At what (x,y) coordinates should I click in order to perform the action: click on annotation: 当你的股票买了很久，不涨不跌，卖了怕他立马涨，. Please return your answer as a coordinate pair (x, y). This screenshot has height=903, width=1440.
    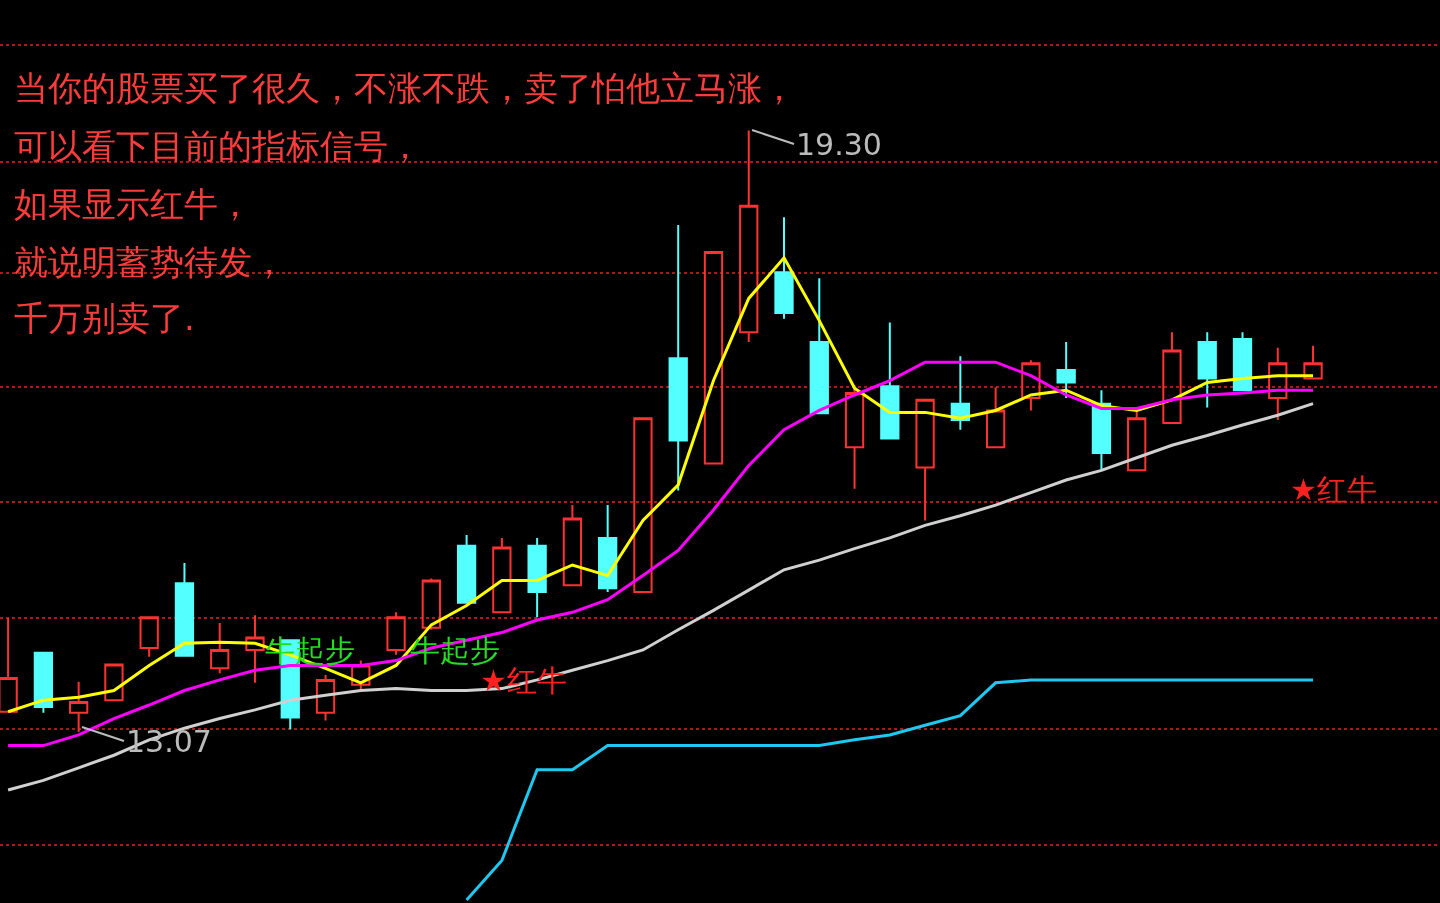
    Looking at the image, I should click on (405, 88).